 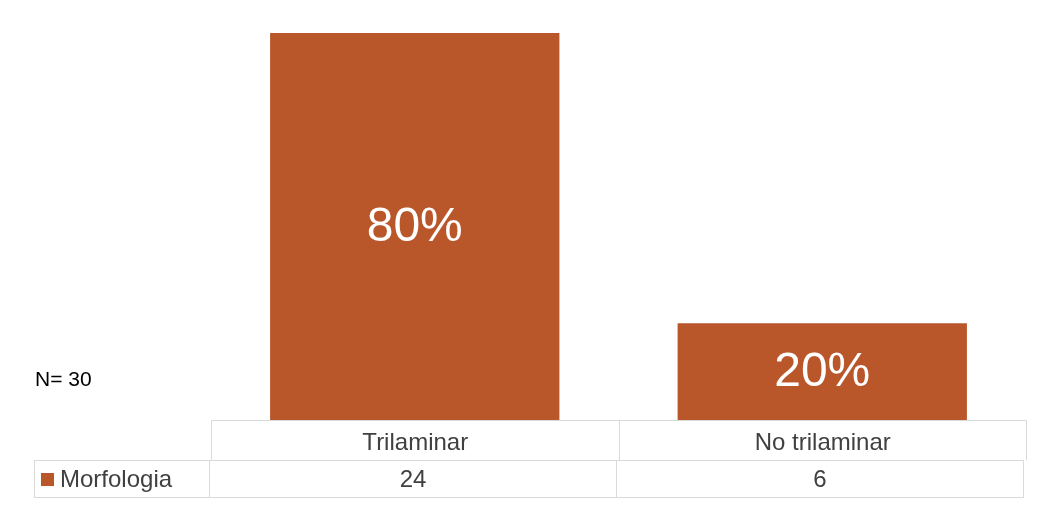 I want to click on x-tick-label: No trilaminar, so click(x=822, y=441).